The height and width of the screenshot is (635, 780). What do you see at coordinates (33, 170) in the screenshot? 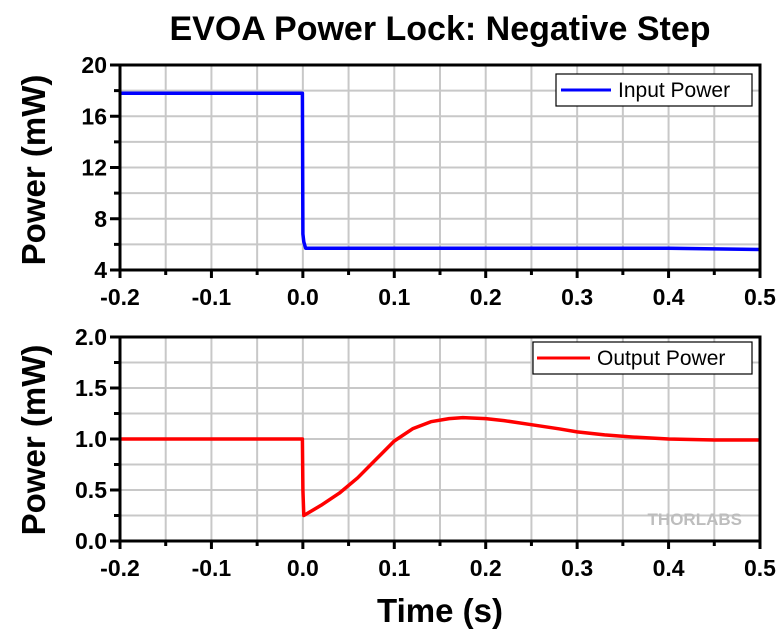
I see `top-y-axis-label: Power (mW)` at bounding box center [33, 170].